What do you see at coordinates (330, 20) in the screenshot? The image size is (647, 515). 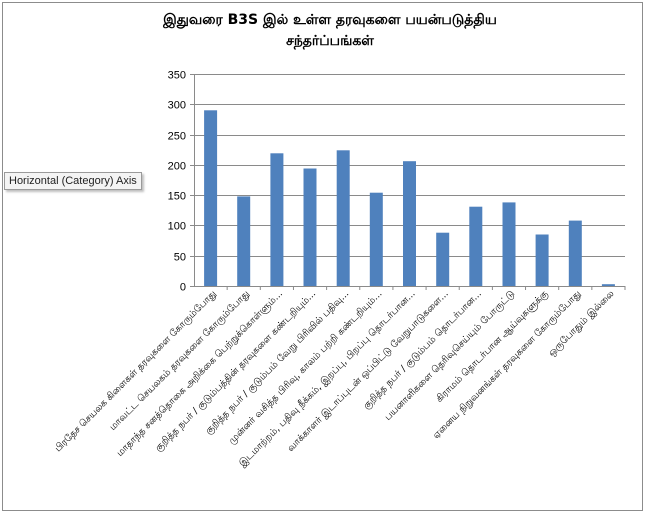 I see `chart-title-line1: இதுவரை B3S இல் உள்ள தரவுகளை பயன்படுத்திய` at bounding box center [330, 20].